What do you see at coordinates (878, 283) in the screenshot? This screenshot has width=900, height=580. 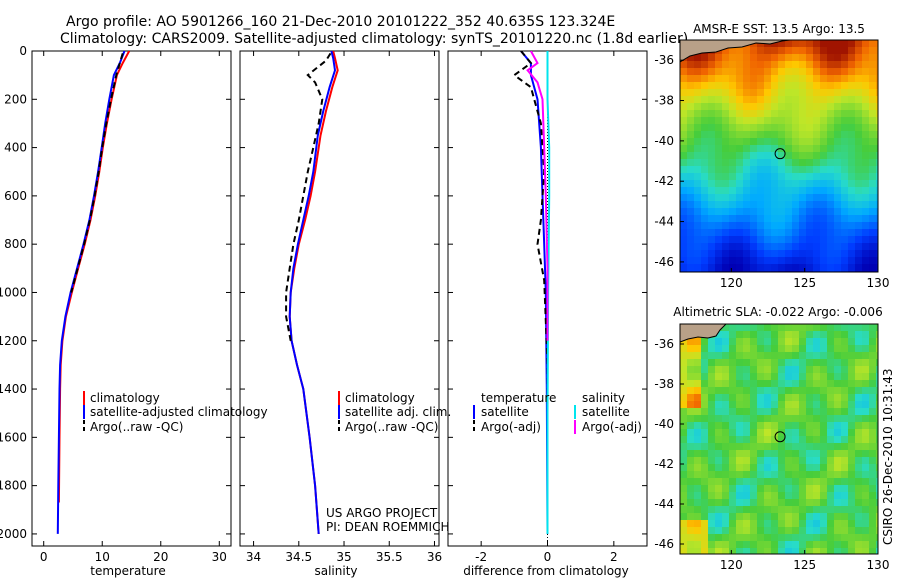 I see `map-xtick-label: 130` at bounding box center [878, 283].